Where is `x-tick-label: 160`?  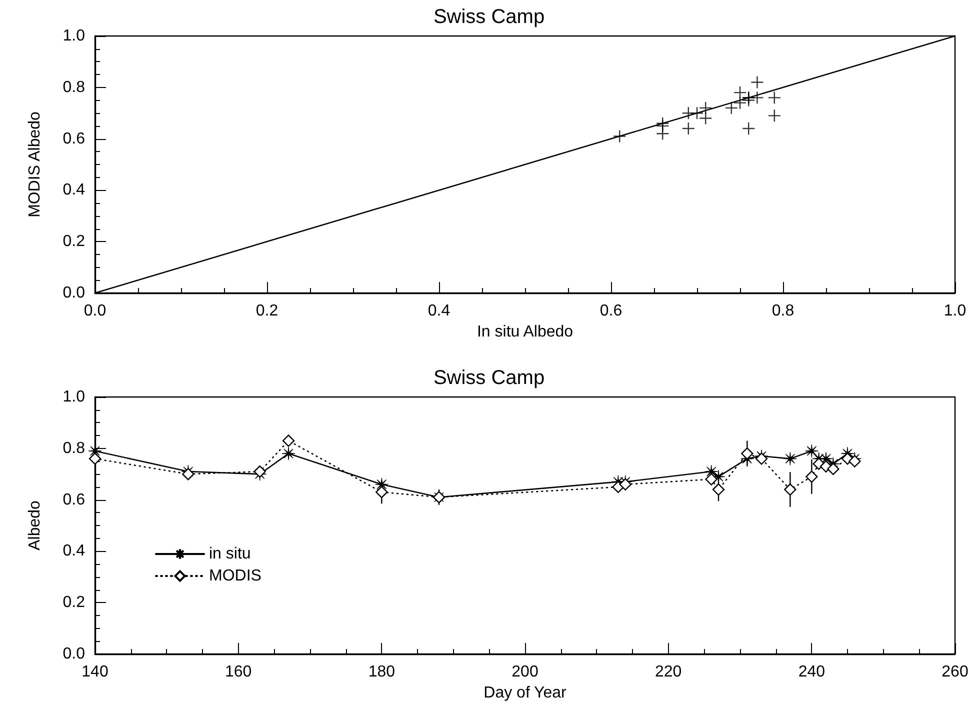 x-tick-label: 160 is located at coordinates (238, 672).